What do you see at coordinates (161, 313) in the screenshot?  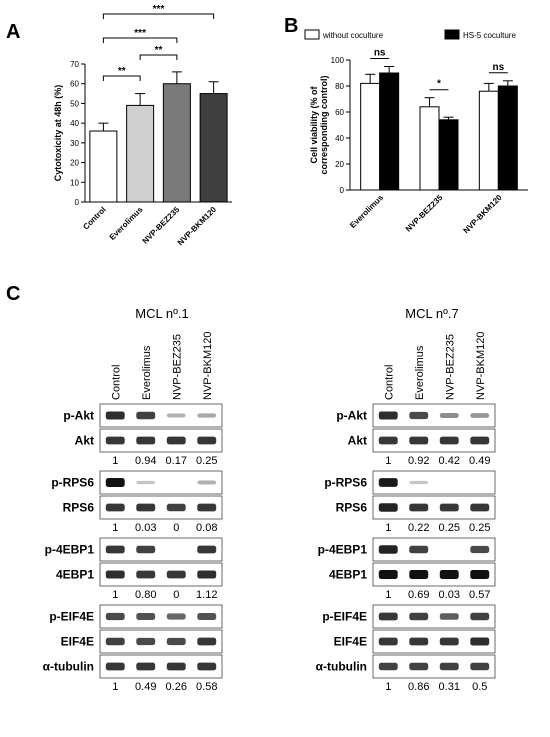 I see `blot-title: MCL nº.1` at bounding box center [161, 313].